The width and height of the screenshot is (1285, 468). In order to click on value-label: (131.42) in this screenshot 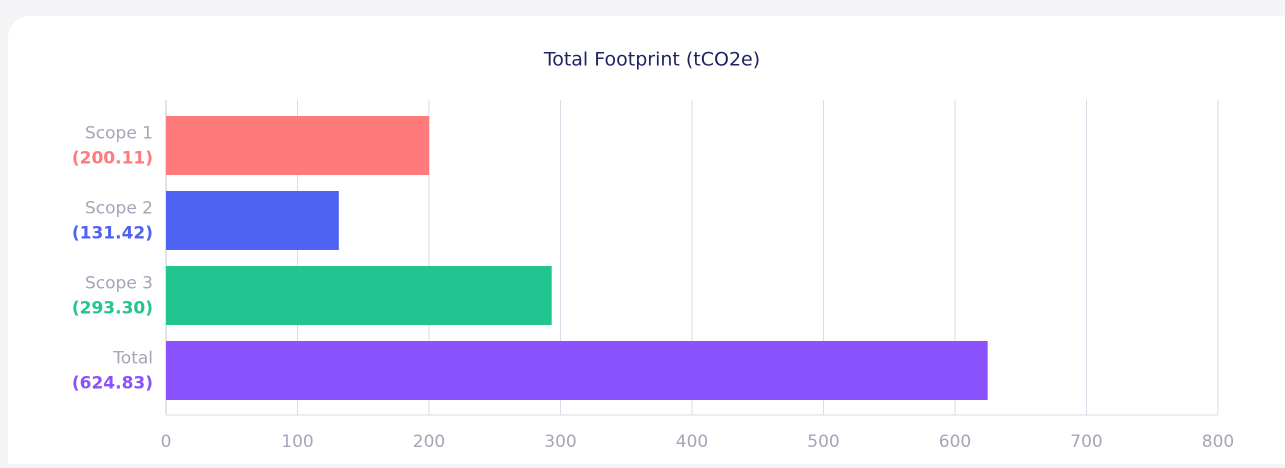, I will do `click(112, 234)`.